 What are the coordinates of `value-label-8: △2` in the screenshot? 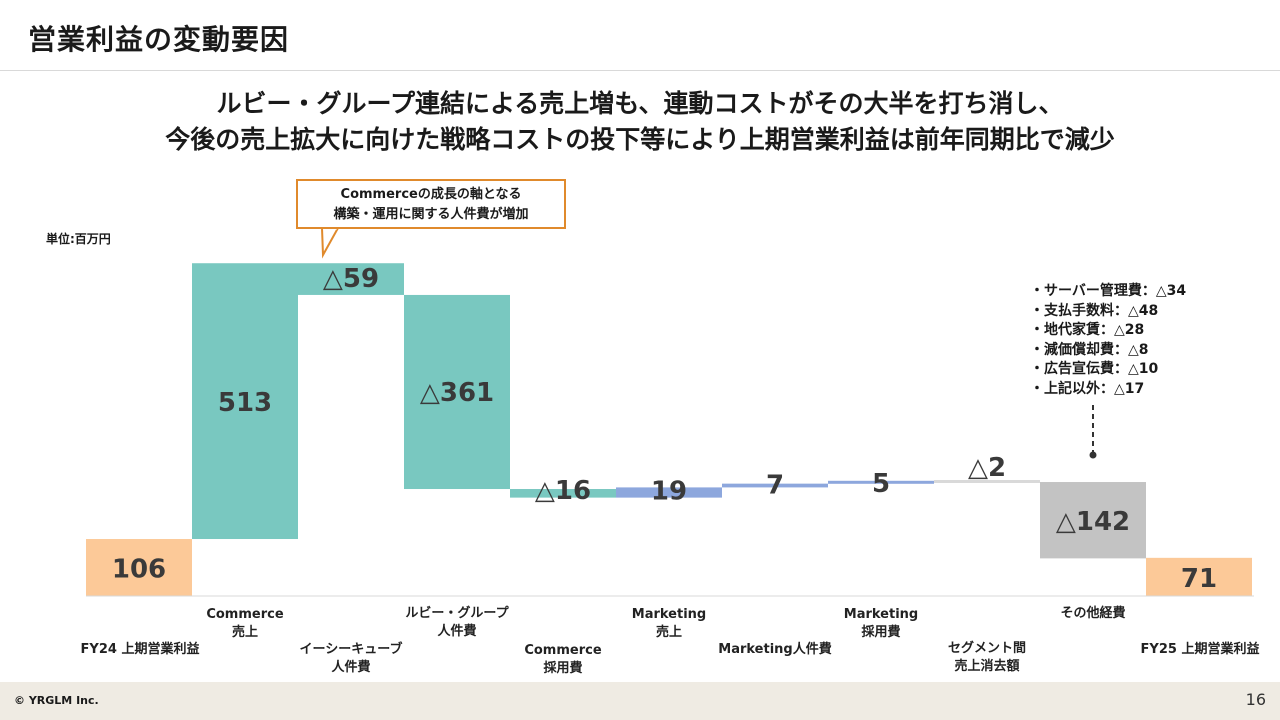 It's located at (987, 468).